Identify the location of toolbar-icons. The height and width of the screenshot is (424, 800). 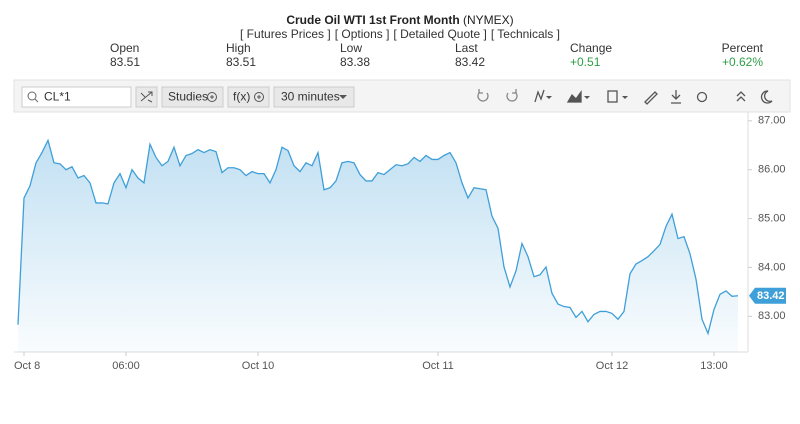
(625, 97).